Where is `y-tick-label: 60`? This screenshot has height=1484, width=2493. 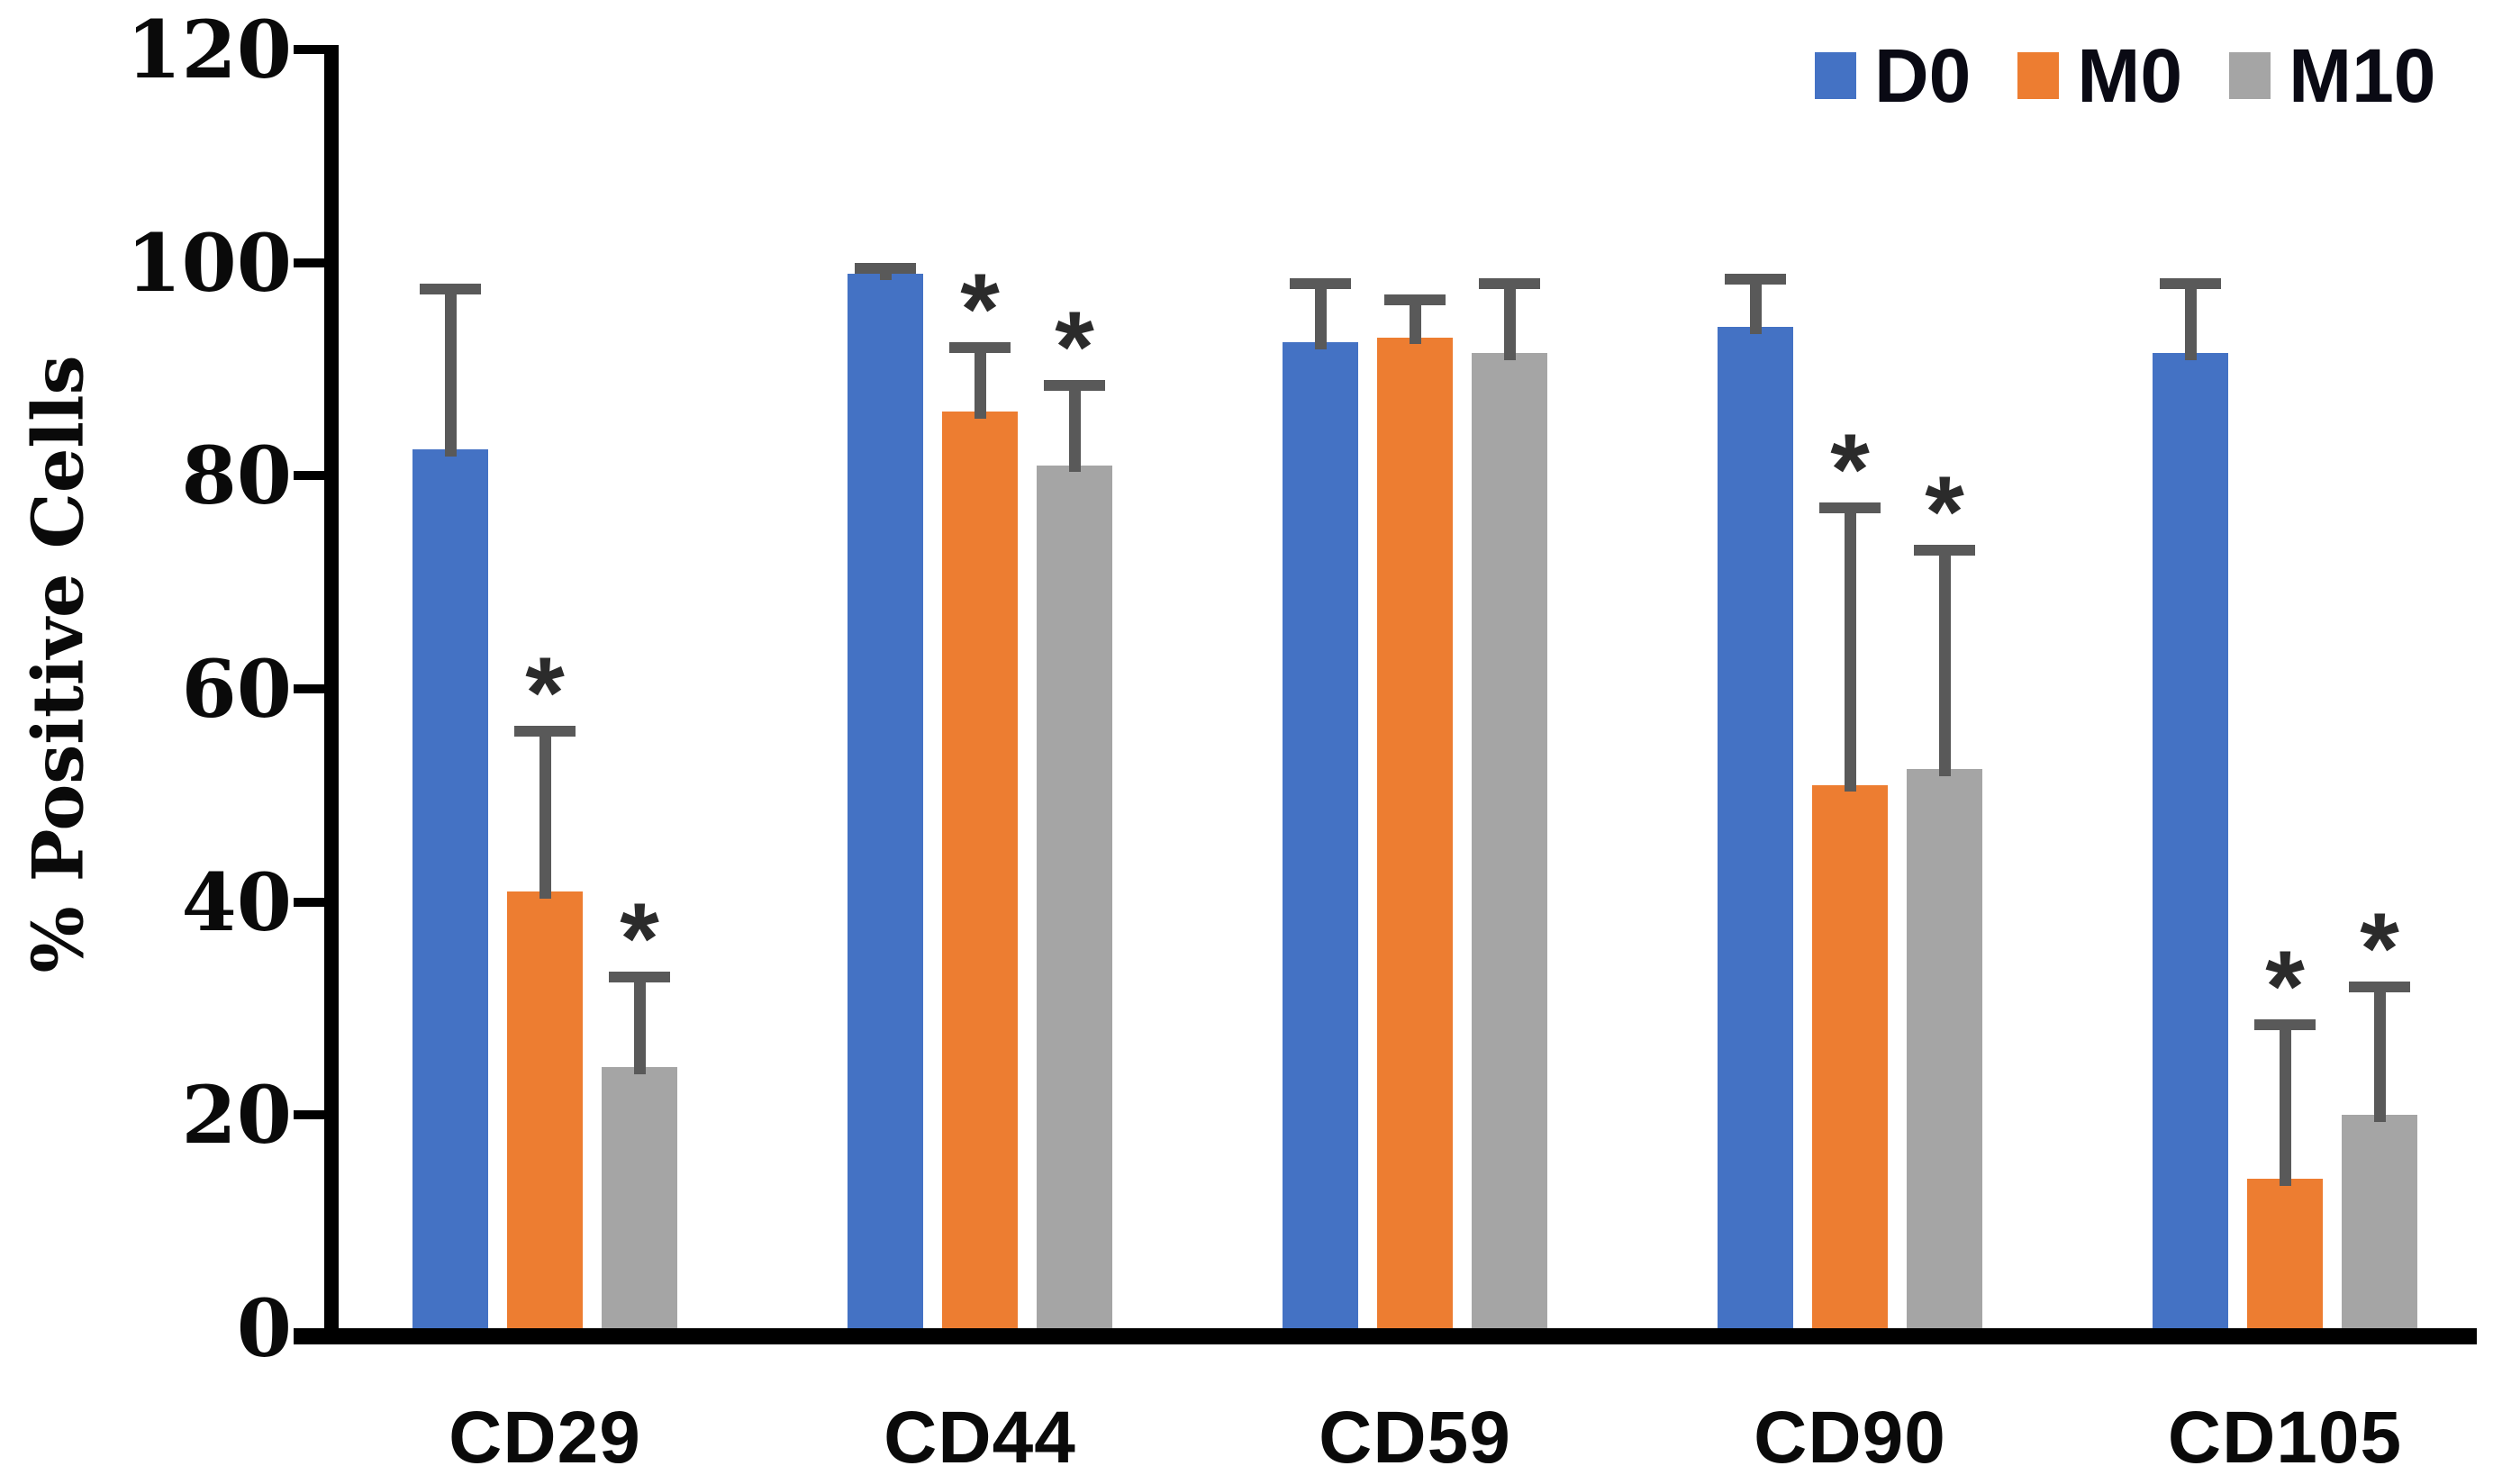
y-tick-label: 60 is located at coordinates (237, 689).